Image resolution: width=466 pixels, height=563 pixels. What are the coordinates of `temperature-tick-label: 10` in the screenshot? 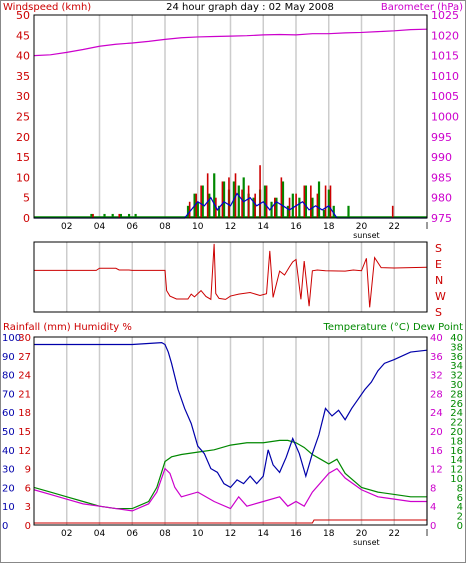 It's located at (456, 479).